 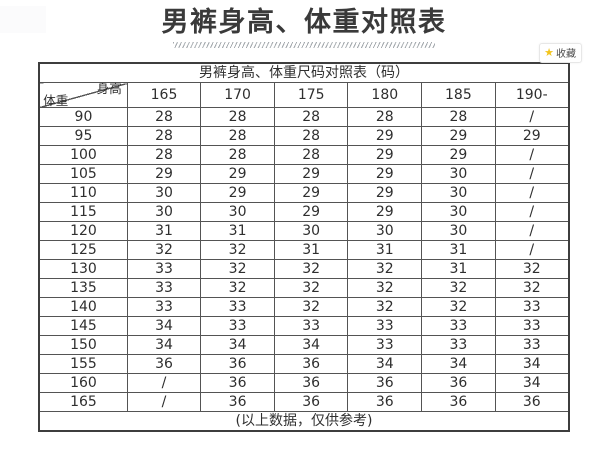 I want to click on table-row: 160/36 36 36 36 34, so click(x=304, y=383).